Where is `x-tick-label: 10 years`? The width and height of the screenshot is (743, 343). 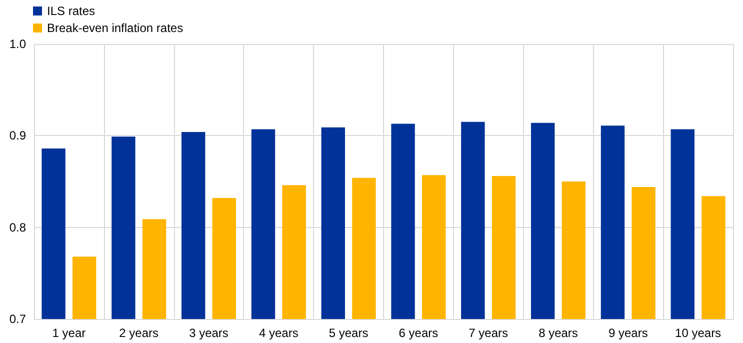 x-tick-label: 10 years is located at coordinates (698, 333).